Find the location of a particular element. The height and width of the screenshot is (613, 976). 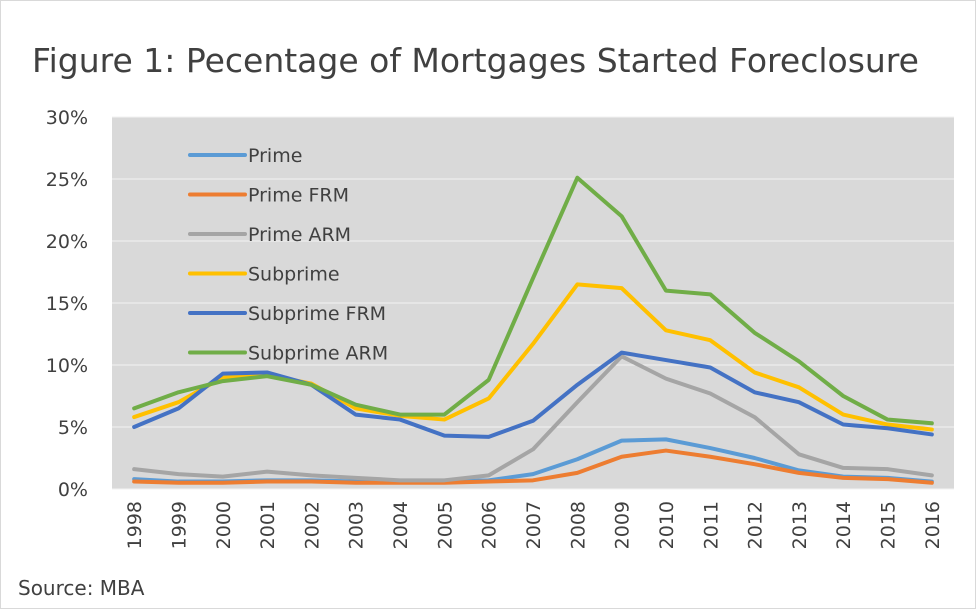

legend-label: Subprime is located at coordinates (294, 275).